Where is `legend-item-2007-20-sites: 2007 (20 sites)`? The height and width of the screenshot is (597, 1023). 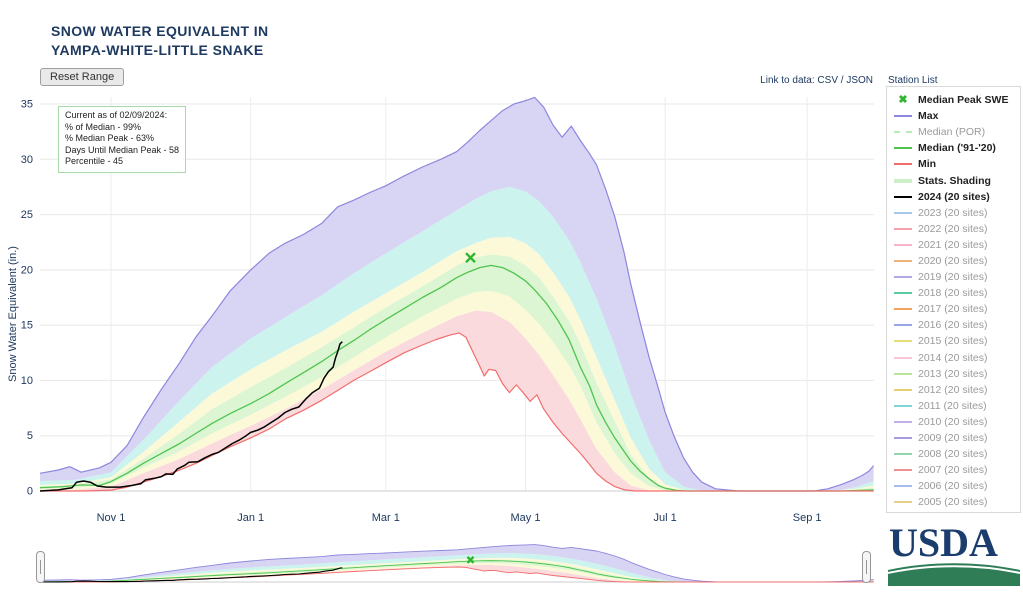
legend-item-2007-20-sites: 2007 (20 sites) is located at coordinates (956, 470).